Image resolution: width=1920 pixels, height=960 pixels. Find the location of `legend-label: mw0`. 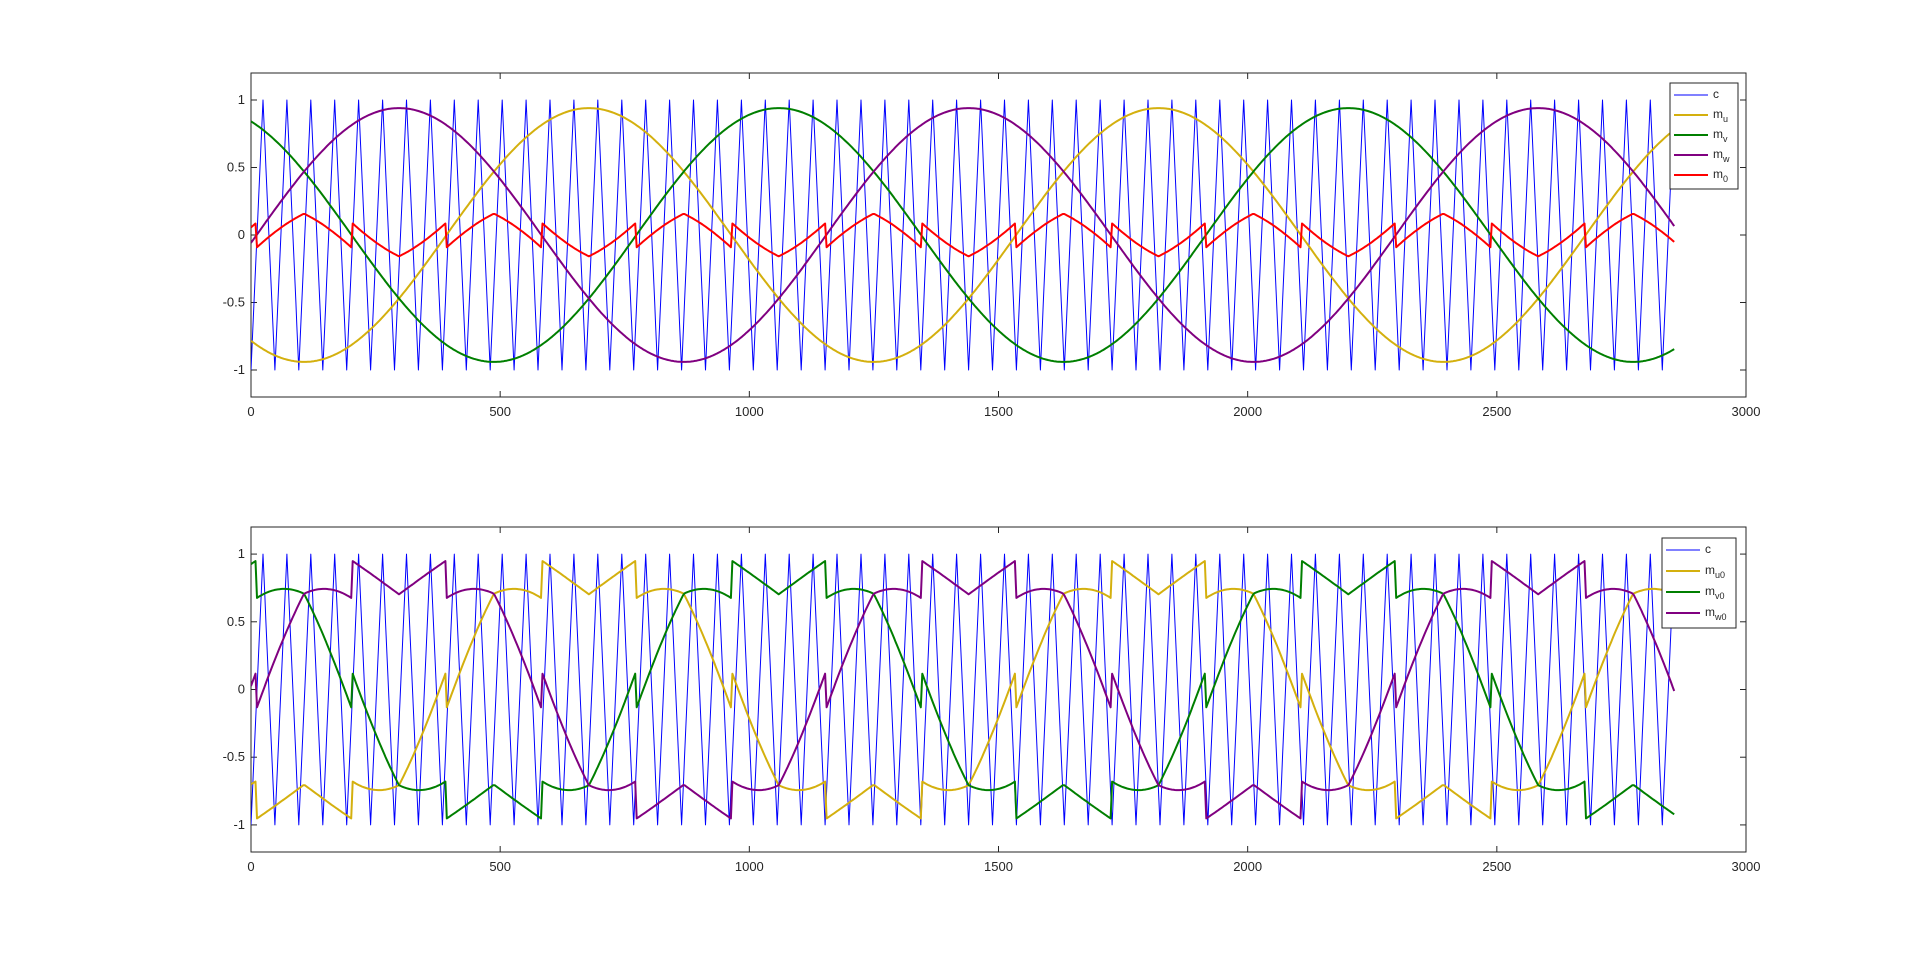

legend-label: mw0 is located at coordinates (1716, 613).